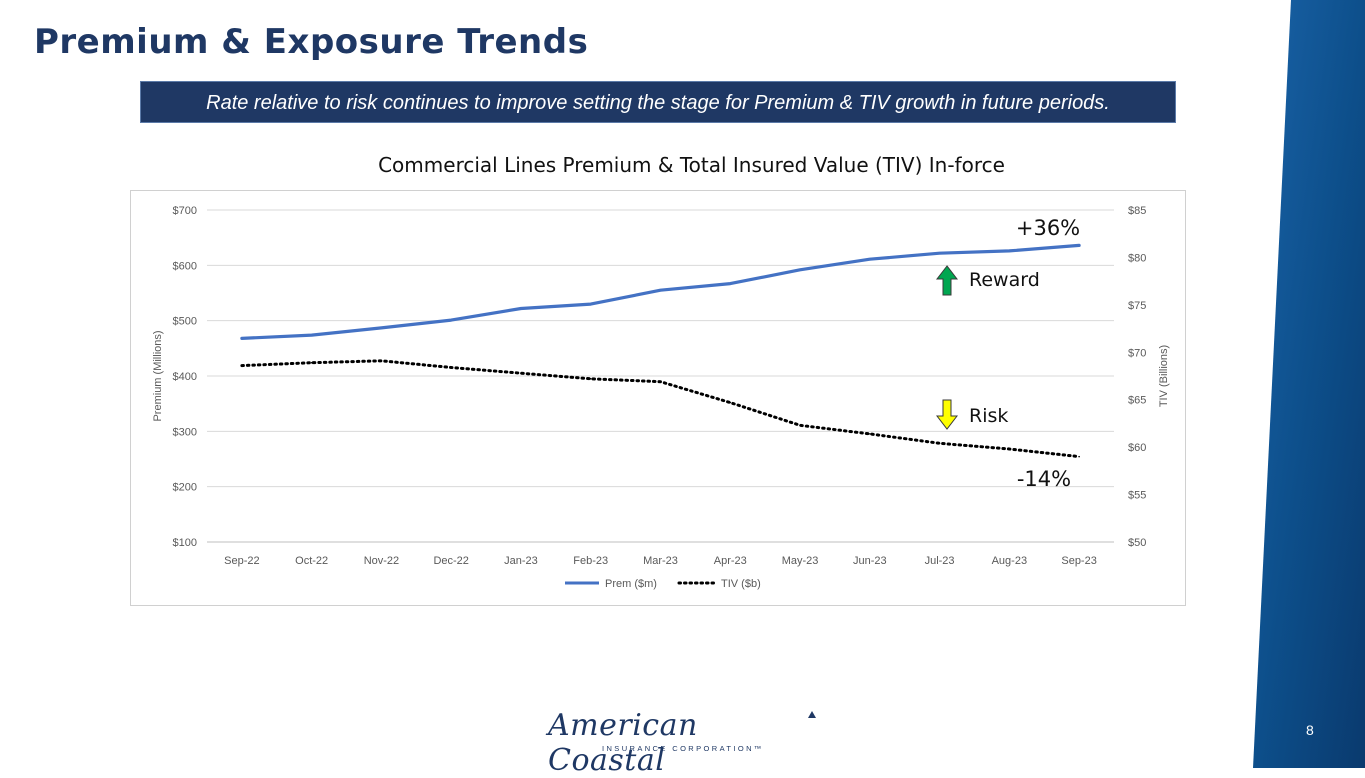 Image resolution: width=1365 pixels, height=778 pixels. Describe the element at coordinates (1004, 280) in the screenshot. I see `reward-label: Reward` at that location.